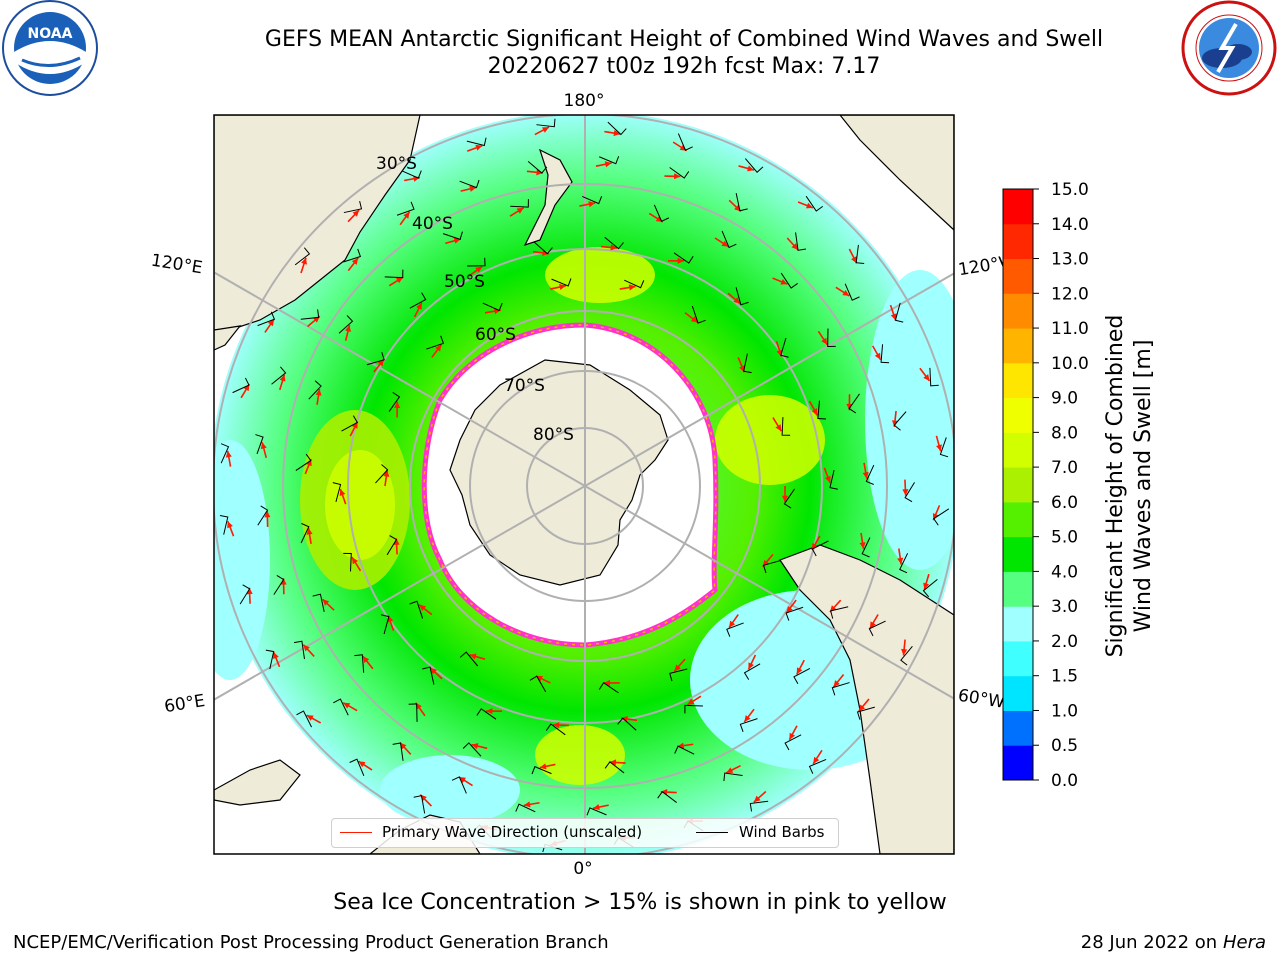 Image resolution: width=1280 pixels, height=960 pixels. I want to click on lat-label-40s: 40°S, so click(432, 224).